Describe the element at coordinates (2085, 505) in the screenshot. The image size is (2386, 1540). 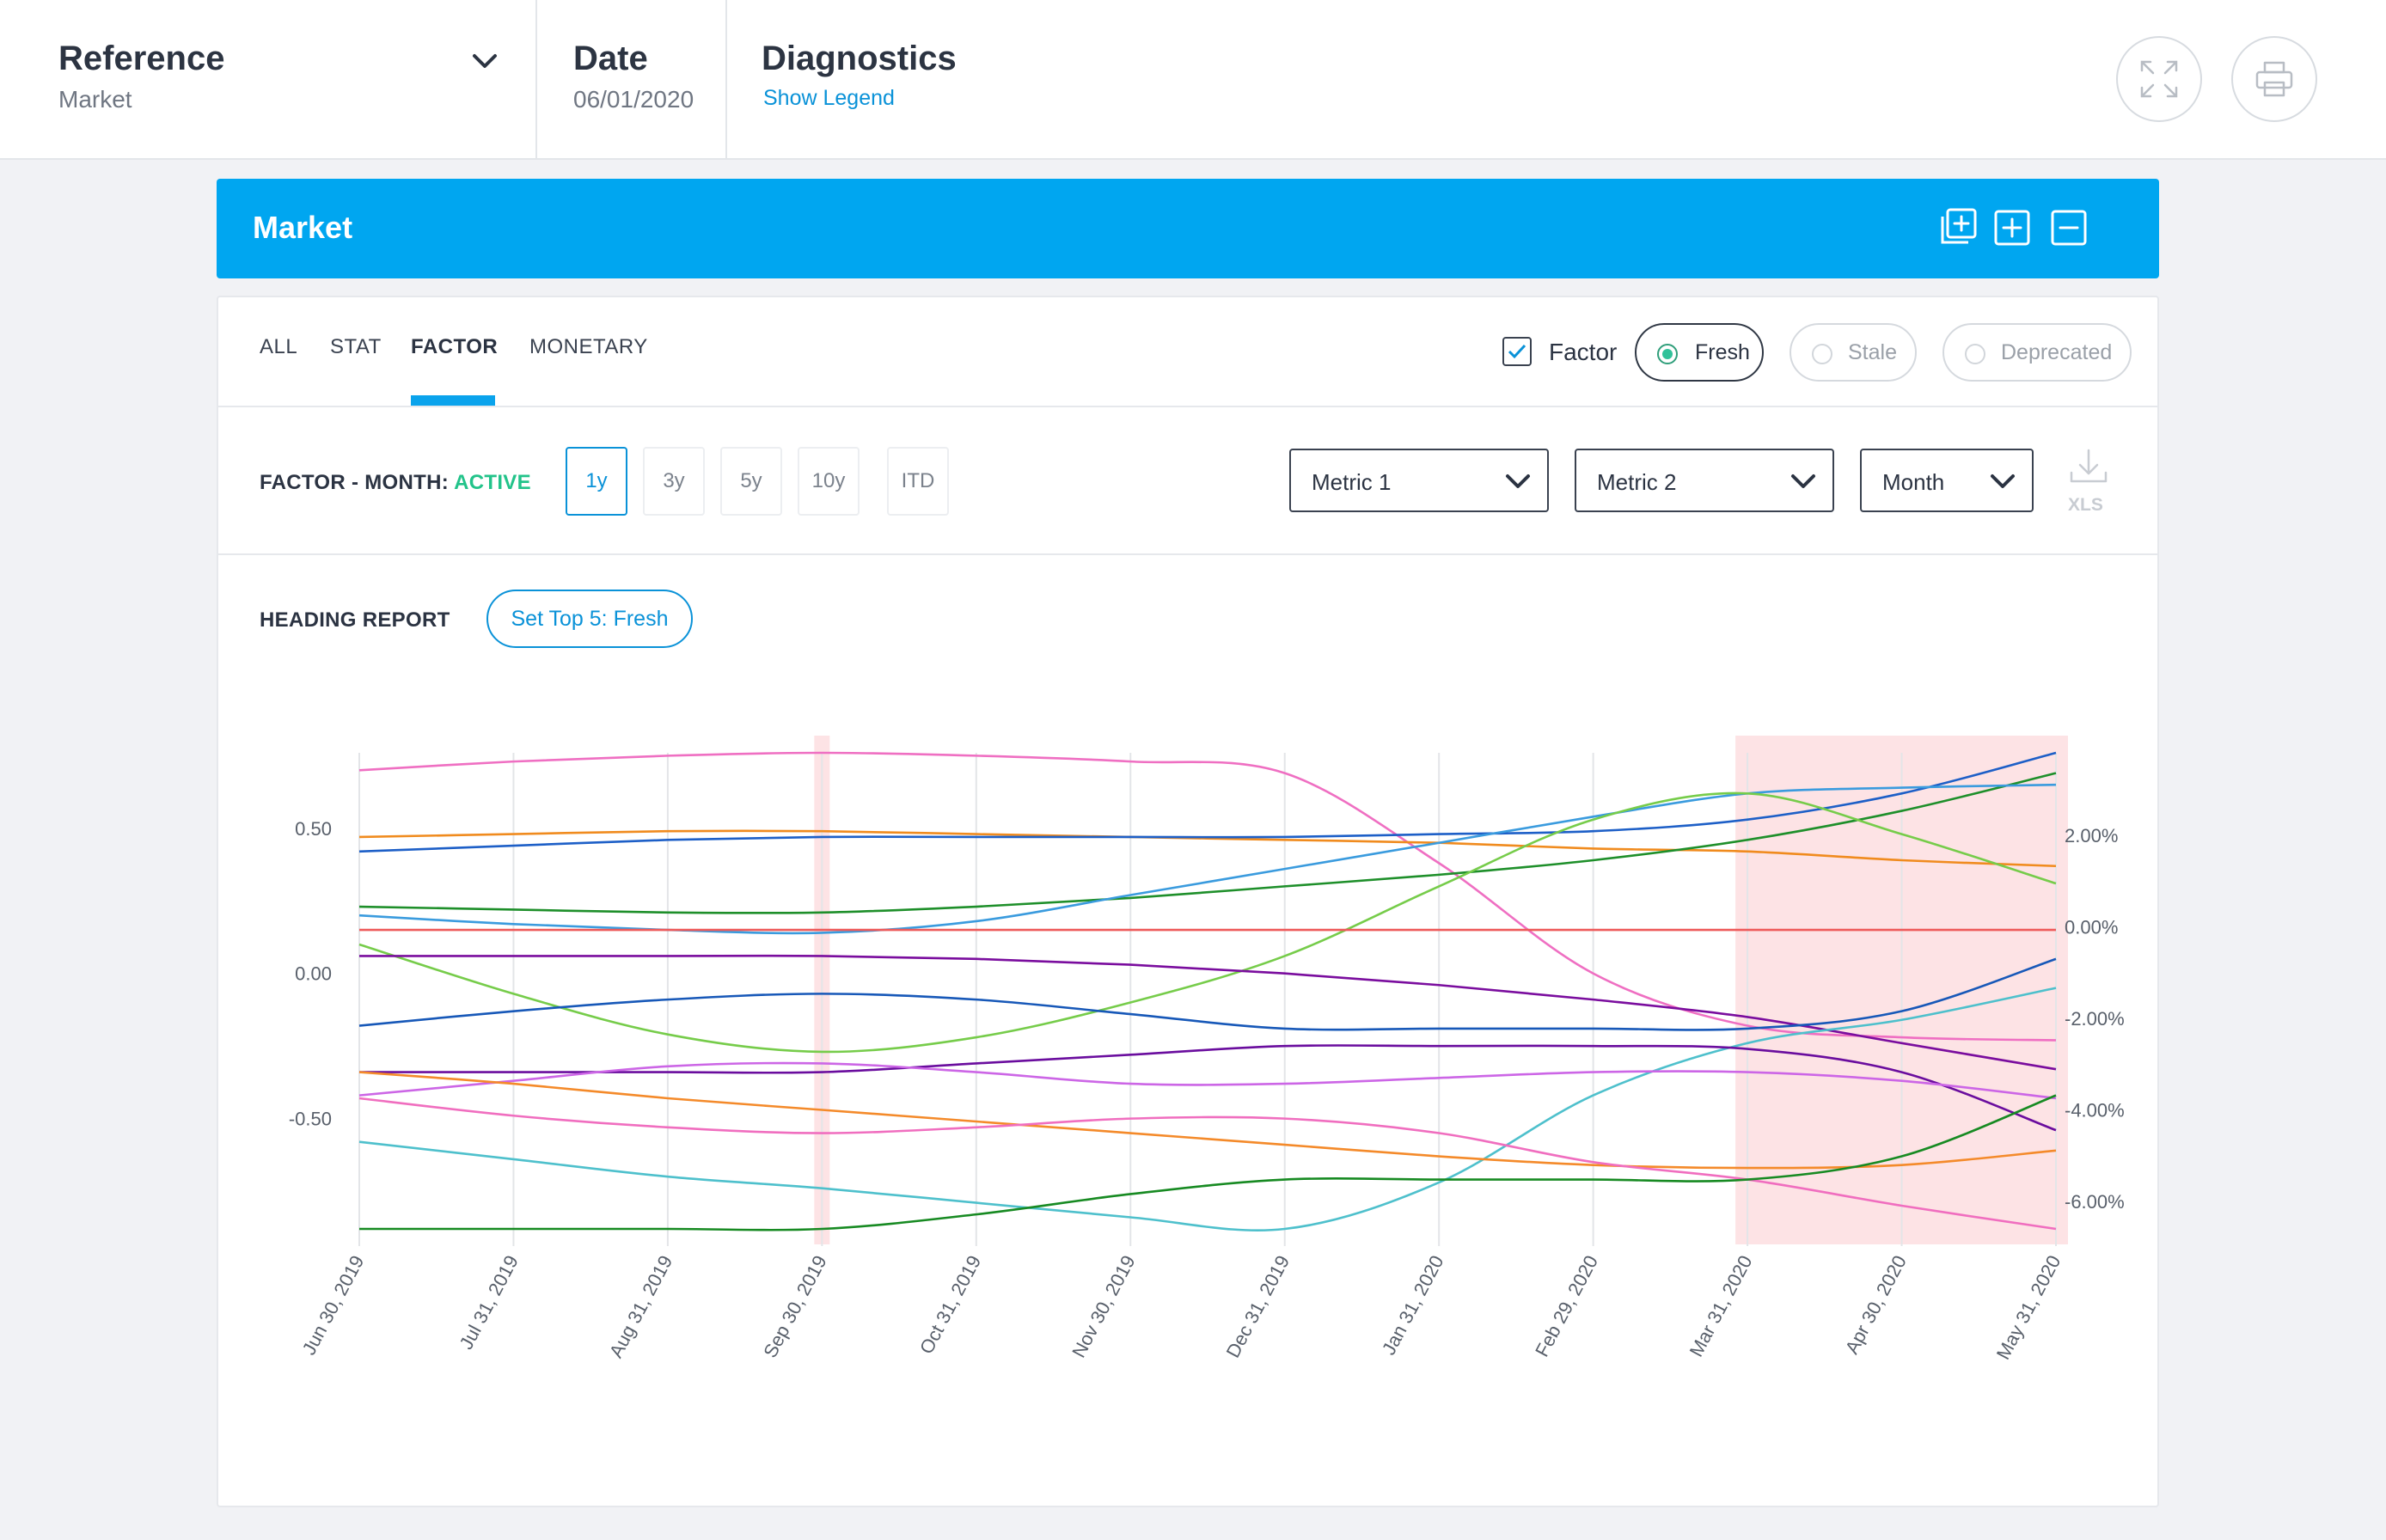
I see `xls-label: XLS` at that location.